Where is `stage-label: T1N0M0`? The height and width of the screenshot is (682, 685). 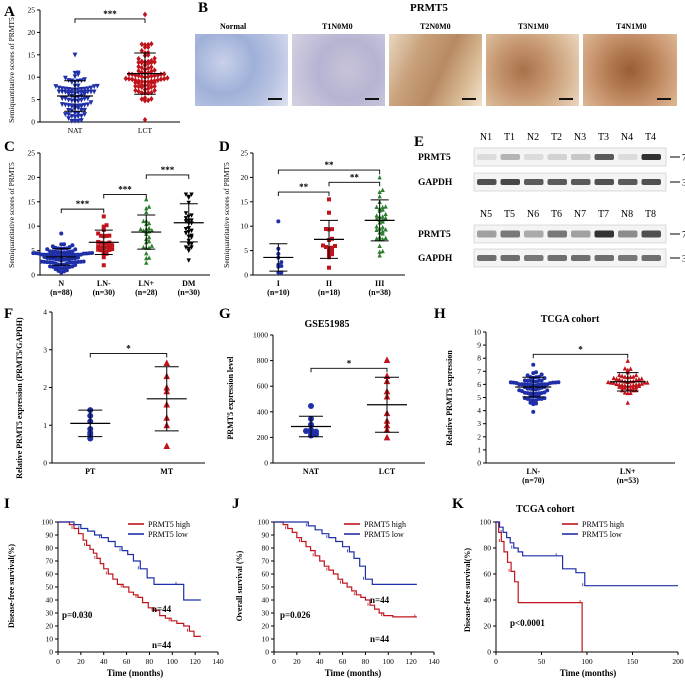 stage-label: T1N0M0 is located at coordinates (337, 26).